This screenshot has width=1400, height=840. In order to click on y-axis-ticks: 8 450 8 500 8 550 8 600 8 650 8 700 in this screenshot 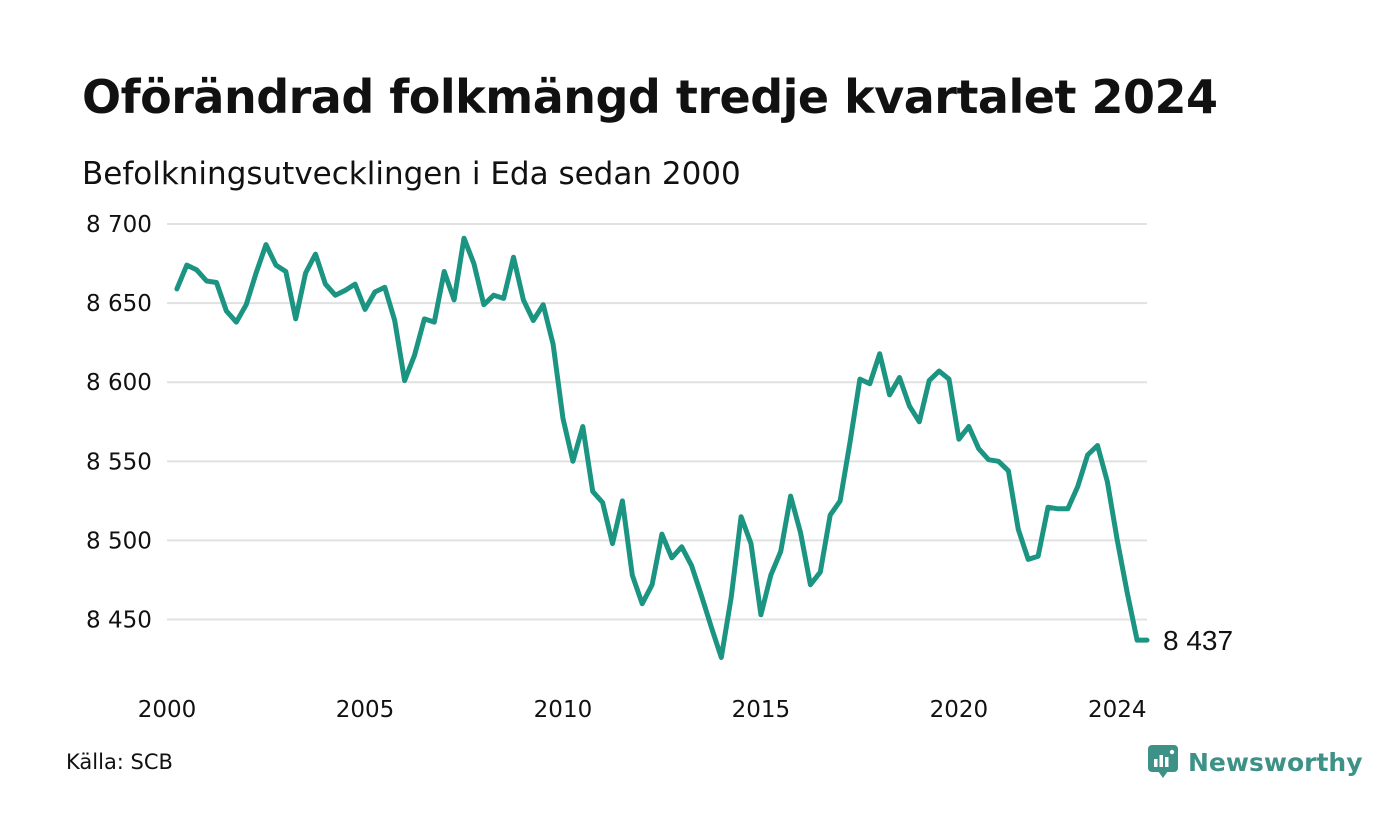, I will do `click(119, 423)`.